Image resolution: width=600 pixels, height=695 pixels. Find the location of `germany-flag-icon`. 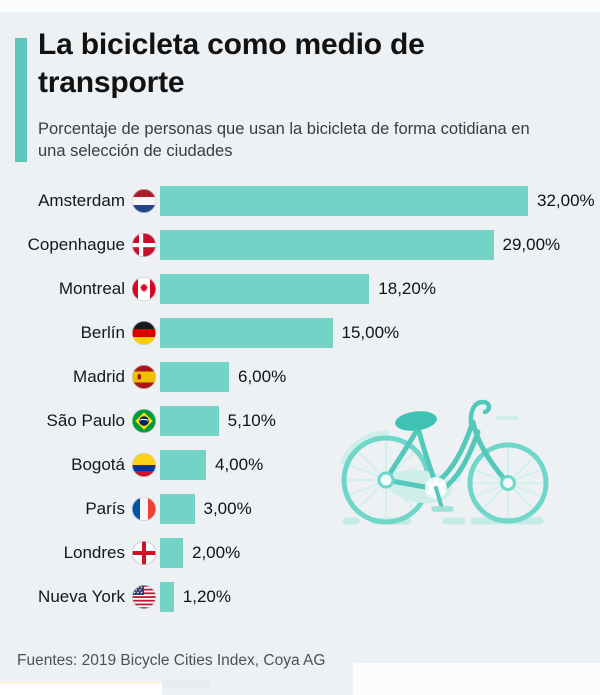

germany-flag-icon is located at coordinates (144, 333).